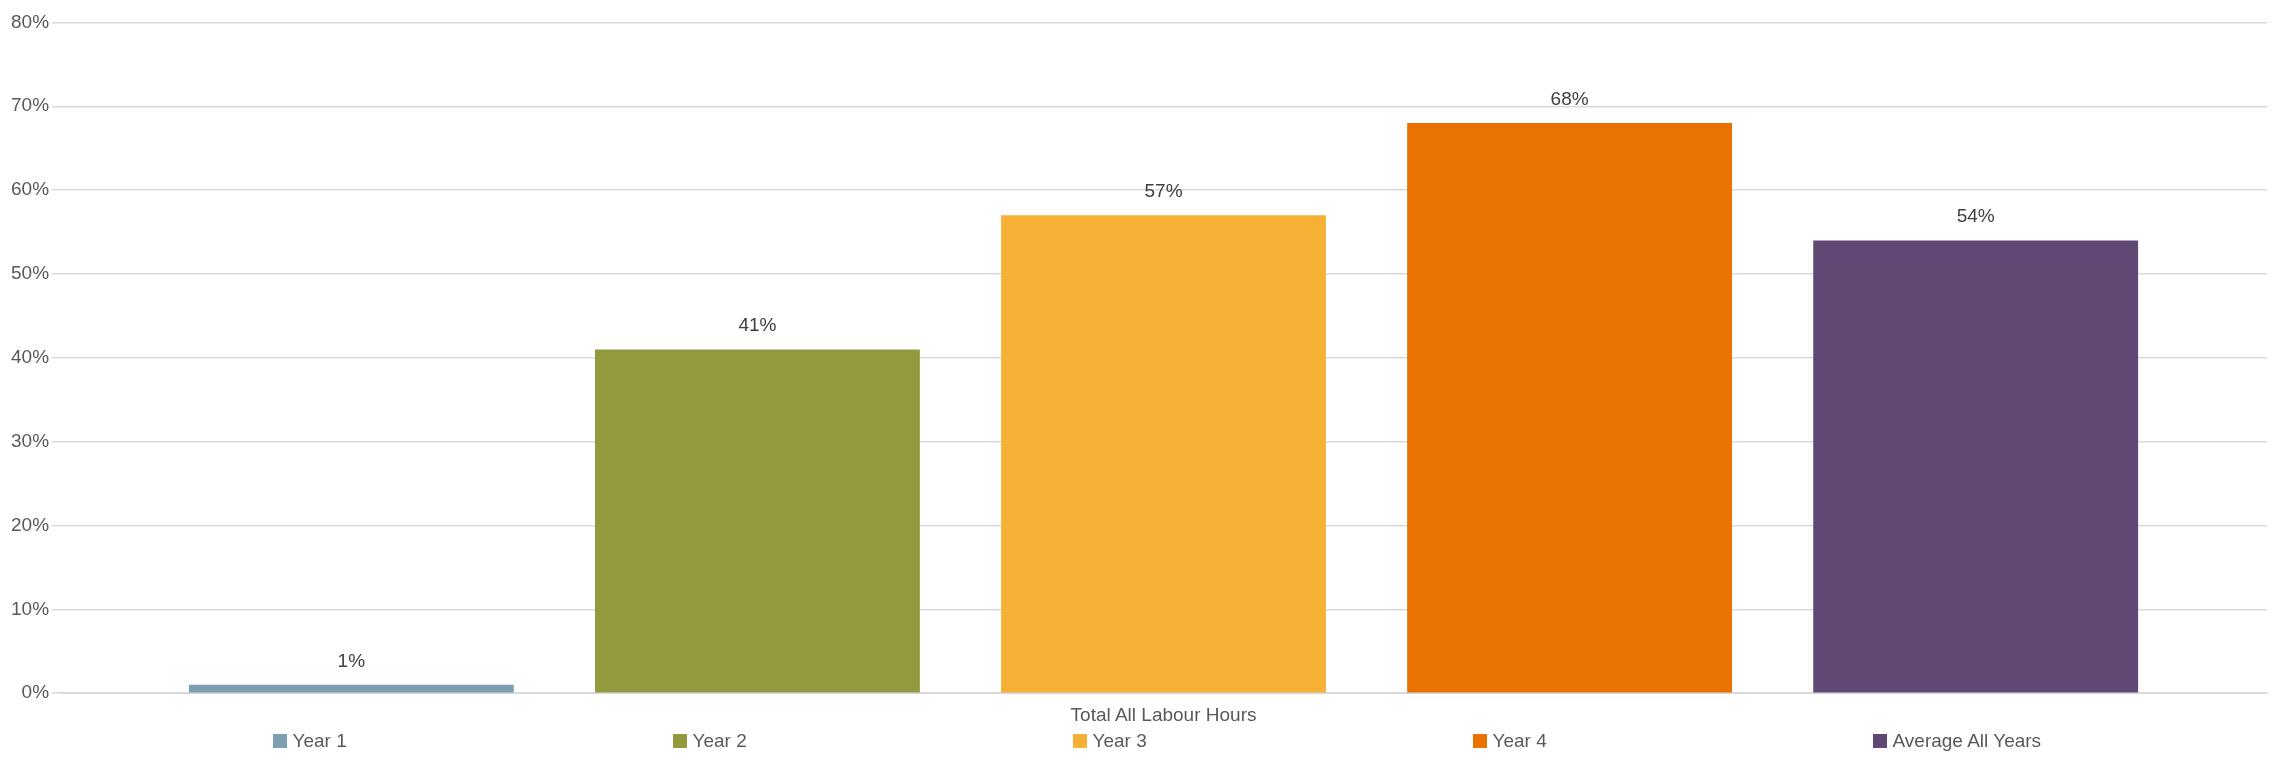 The height and width of the screenshot is (774, 2285). I want to click on y-tick-label: 70%, so click(30, 105).